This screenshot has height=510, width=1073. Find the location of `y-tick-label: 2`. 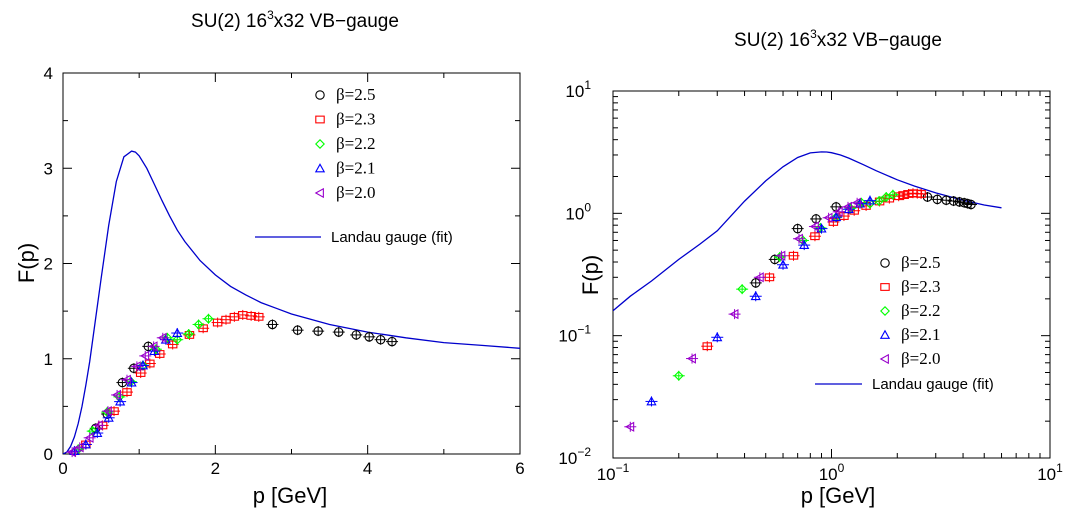

y-tick-label: 2 is located at coordinates (48, 264).